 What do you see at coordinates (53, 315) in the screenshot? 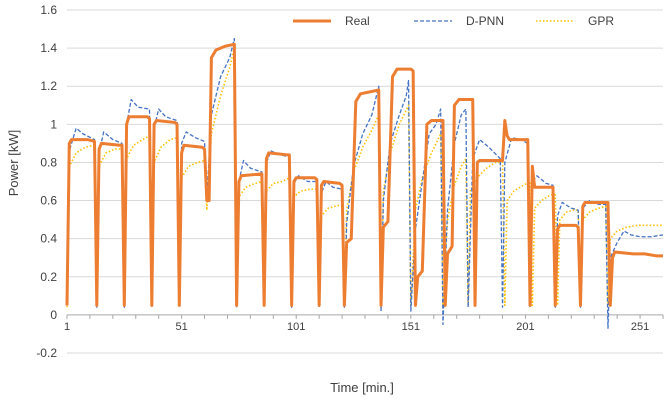
I see `y-tick-label: 0` at bounding box center [53, 315].